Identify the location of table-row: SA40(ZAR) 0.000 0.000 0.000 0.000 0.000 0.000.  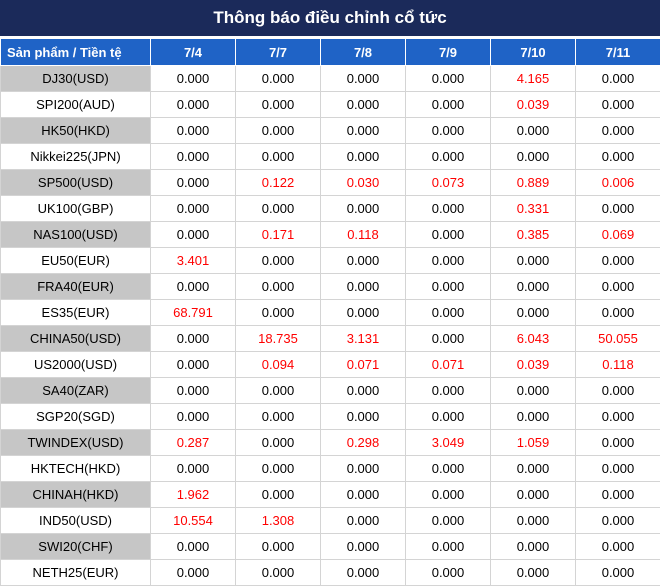
(330, 390).